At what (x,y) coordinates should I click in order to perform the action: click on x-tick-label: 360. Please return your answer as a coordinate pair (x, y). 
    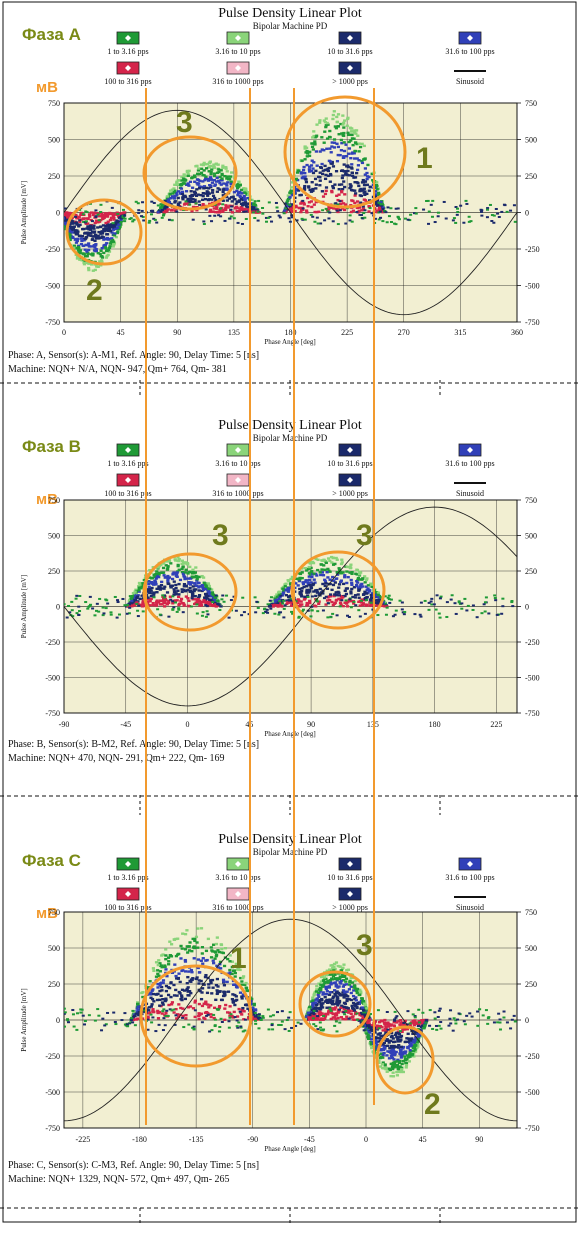
    Looking at the image, I should click on (517, 332).